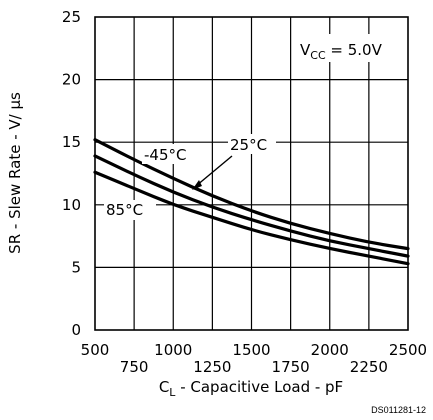 The width and height of the screenshot is (433, 420). Describe the element at coordinates (165, 155) in the screenshot. I see `series-label-minus45: -45°C` at that location.